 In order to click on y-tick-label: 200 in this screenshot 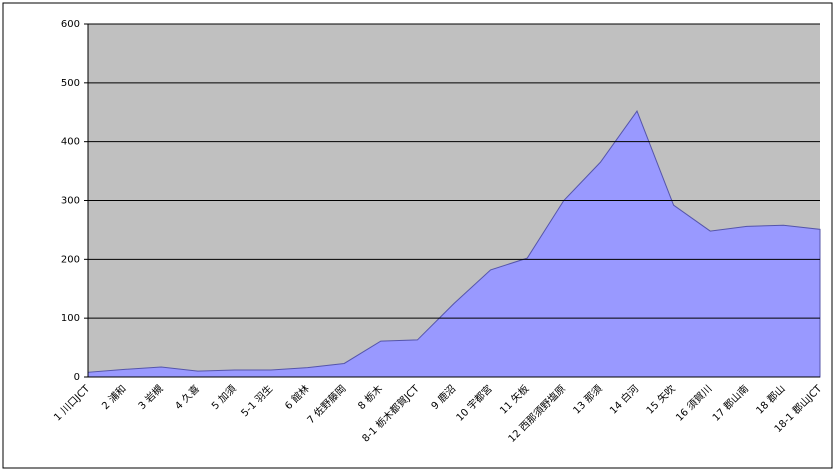, I will do `click(70, 259)`.